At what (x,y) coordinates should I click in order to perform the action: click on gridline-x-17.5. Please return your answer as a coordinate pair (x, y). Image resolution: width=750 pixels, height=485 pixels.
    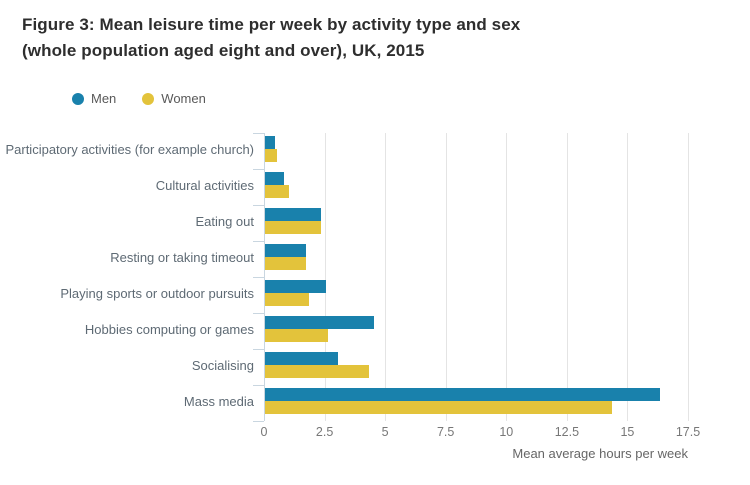
    Looking at the image, I should click on (688, 277).